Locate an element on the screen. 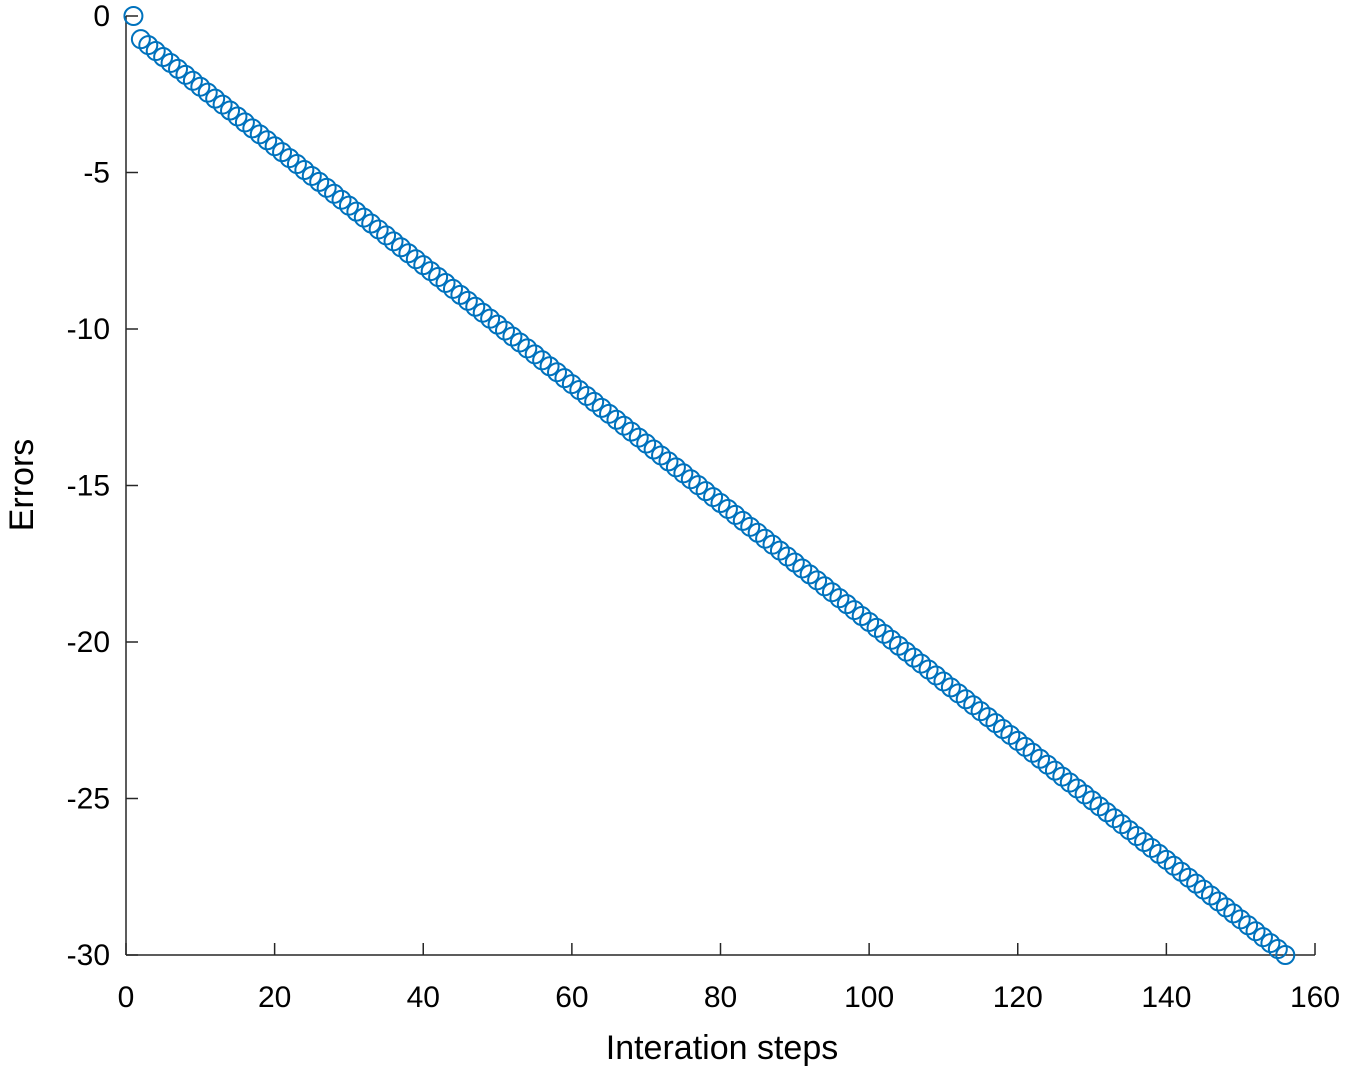  x-tick-label: 120 is located at coordinates (1018, 997).